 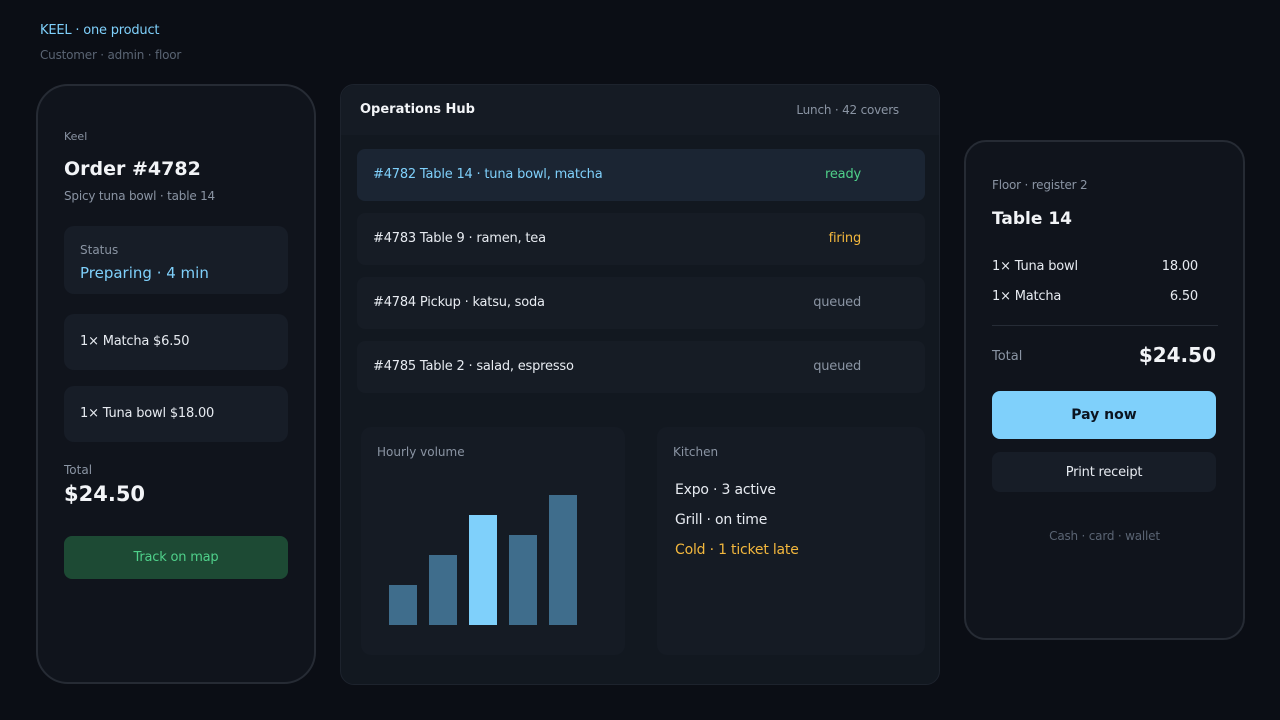 What do you see at coordinates (76, 136) in the screenshot?
I see `app-name: Keel` at bounding box center [76, 136].